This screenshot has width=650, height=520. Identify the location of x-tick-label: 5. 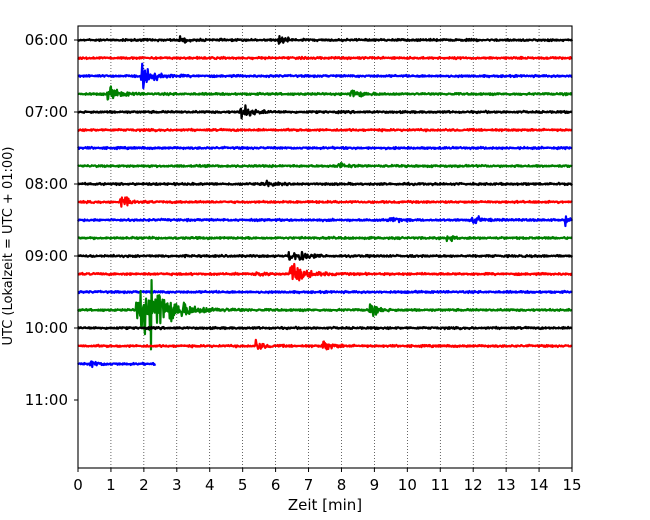
(243, 485).